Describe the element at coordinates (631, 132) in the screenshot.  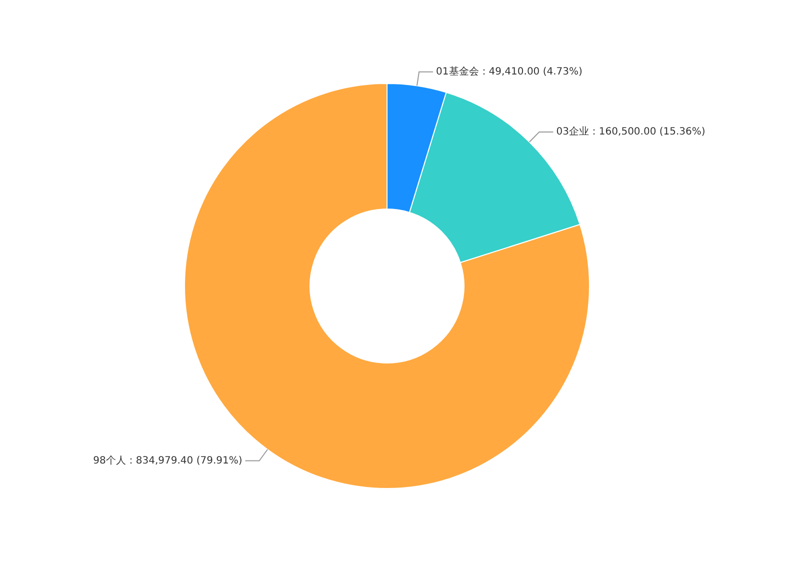
I see `slice-label: 03企业：160,500.00 (15.36%)` at that location.